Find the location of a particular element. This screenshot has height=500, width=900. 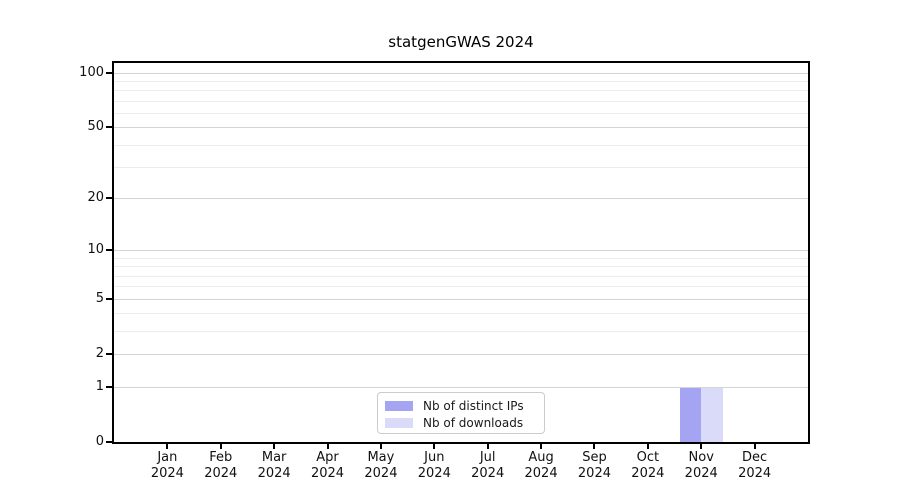

x-tick-label-month: Aug is located at coordinates (541, 457).